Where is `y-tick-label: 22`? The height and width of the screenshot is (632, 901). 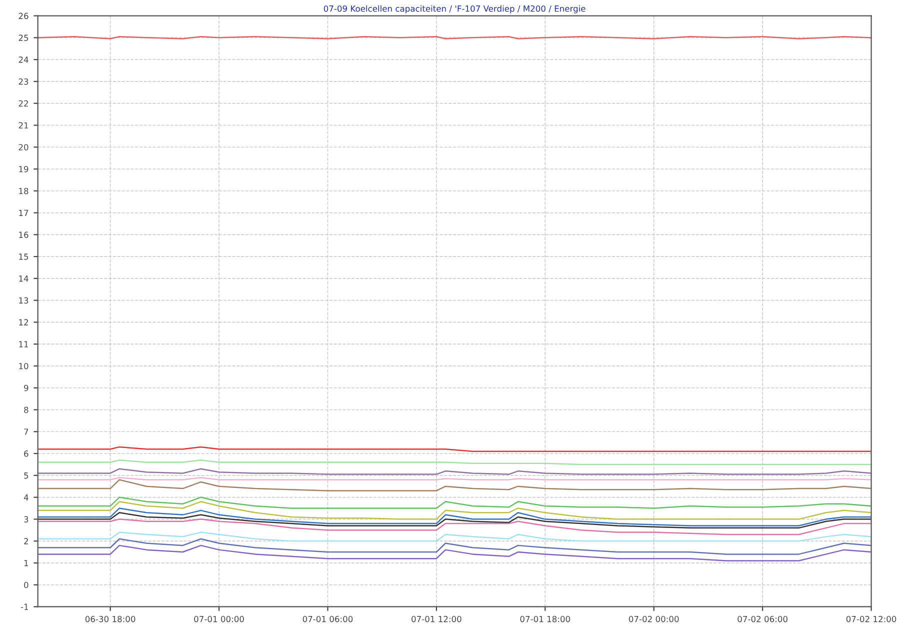 y-tick-label: 22 is located at coordinates (23, 103).